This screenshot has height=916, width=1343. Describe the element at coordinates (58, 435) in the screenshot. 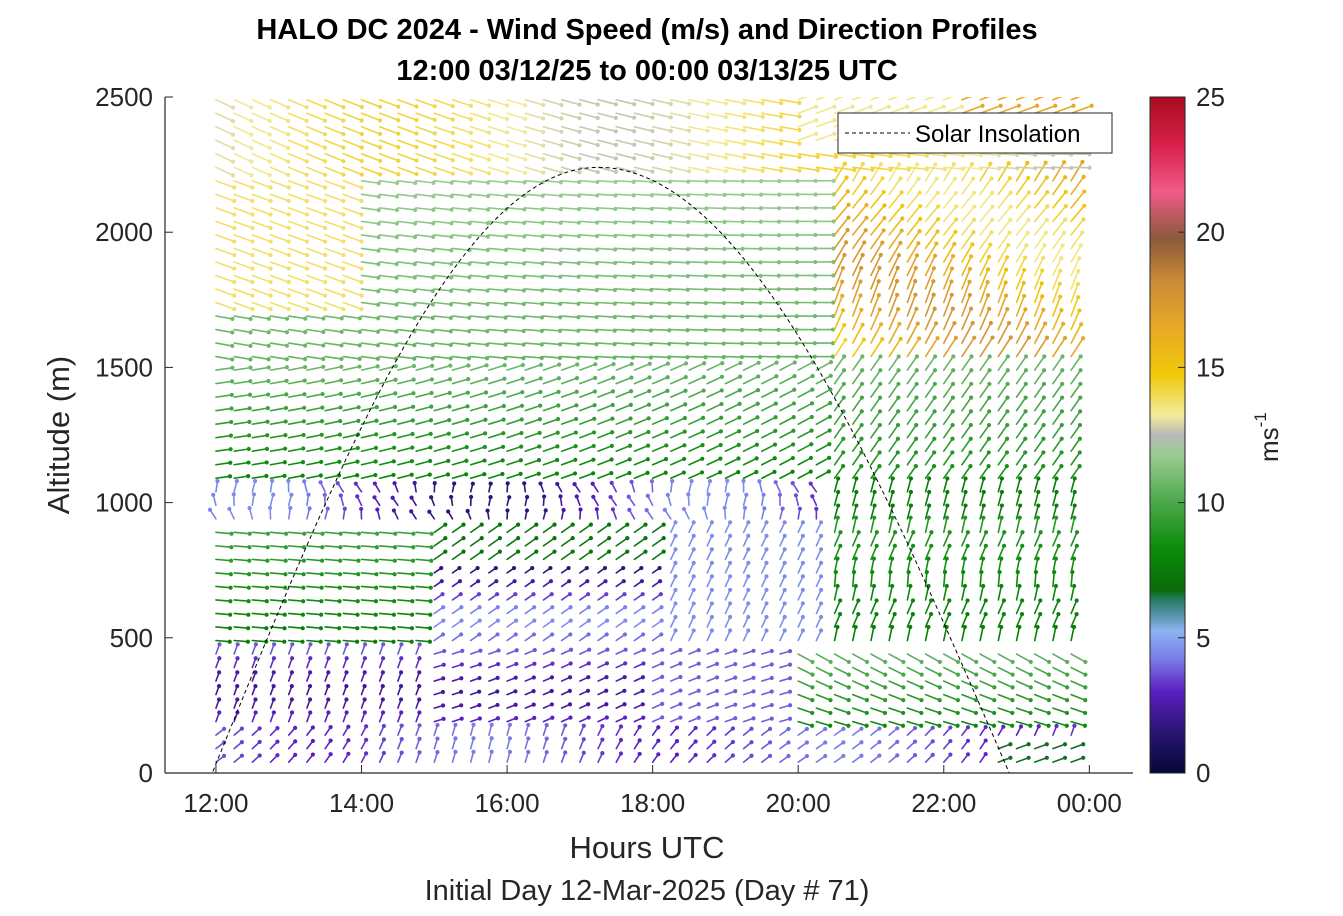

I see `y-axis-label: Altitude (m)` at that location.